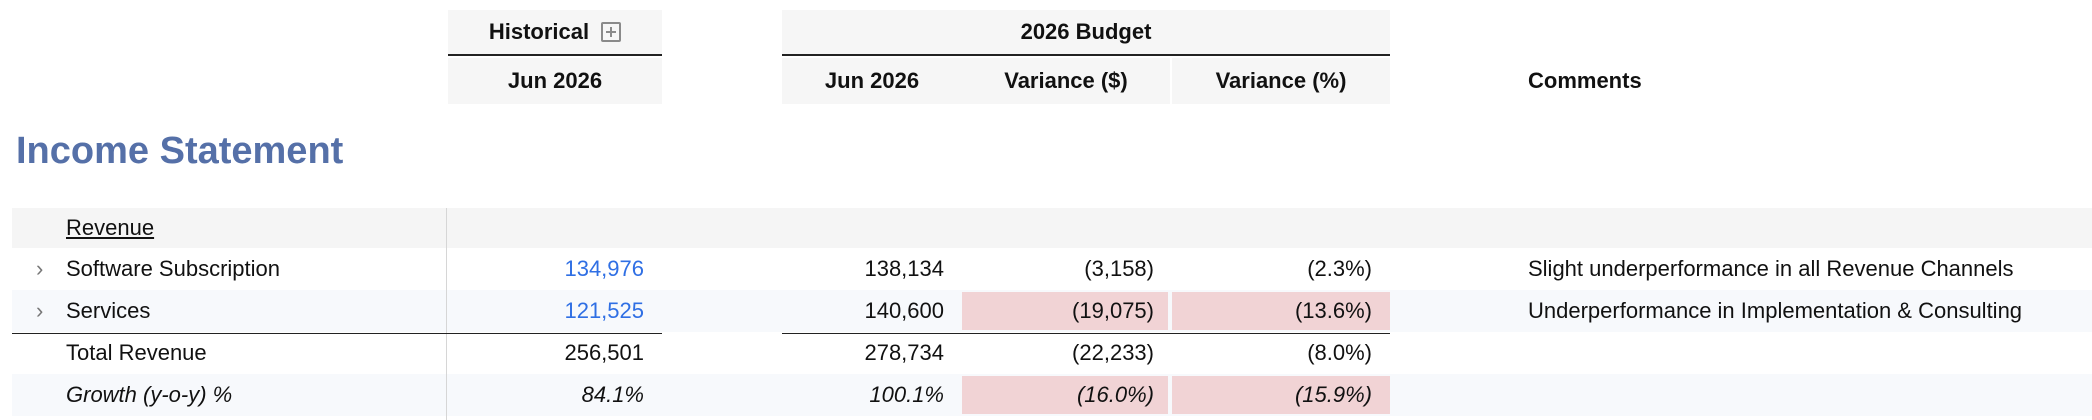 The image size is (2092, 420). Describe the element at coordinates (904, 268) in the screenshot. I see `budget-value-software-subscription: 138,134` at that location.